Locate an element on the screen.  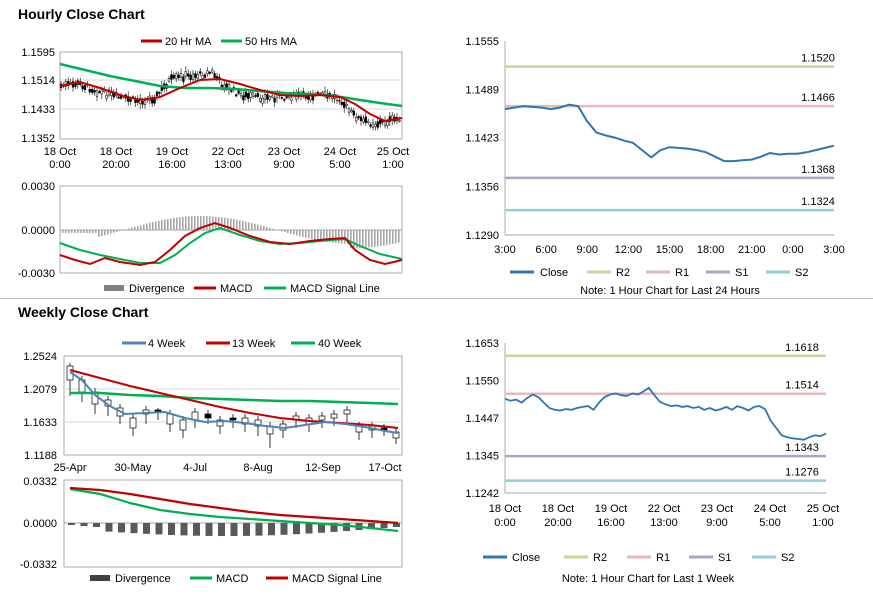
x-tick-label: 4-Jul is located at coordinates (195, 468).